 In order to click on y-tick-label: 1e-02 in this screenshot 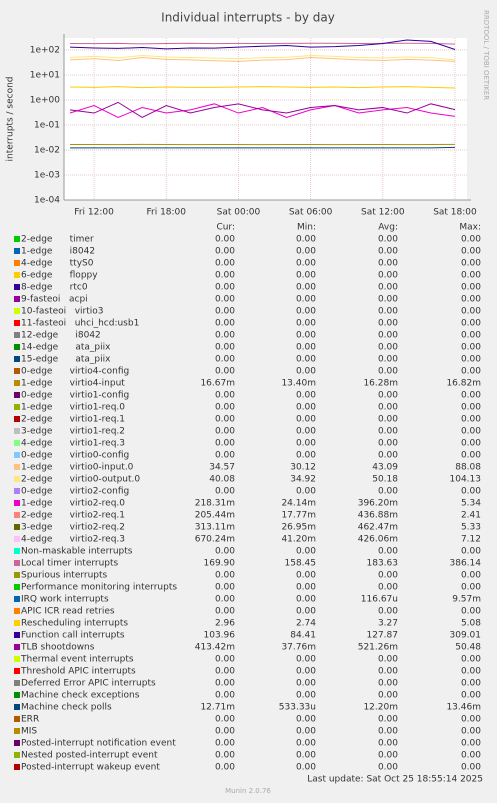, I will do `click(47, 150)`.